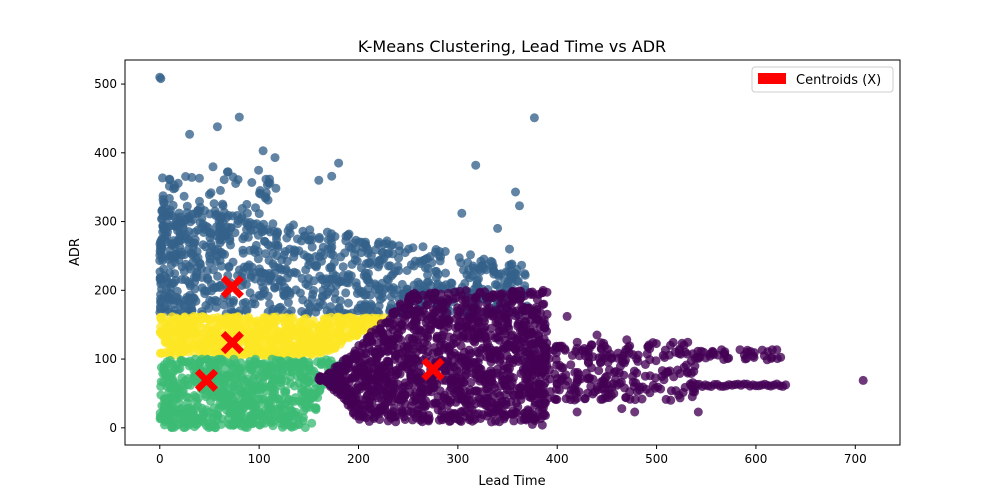  I want to click on x-tick-label: 0, so click(160, 459).